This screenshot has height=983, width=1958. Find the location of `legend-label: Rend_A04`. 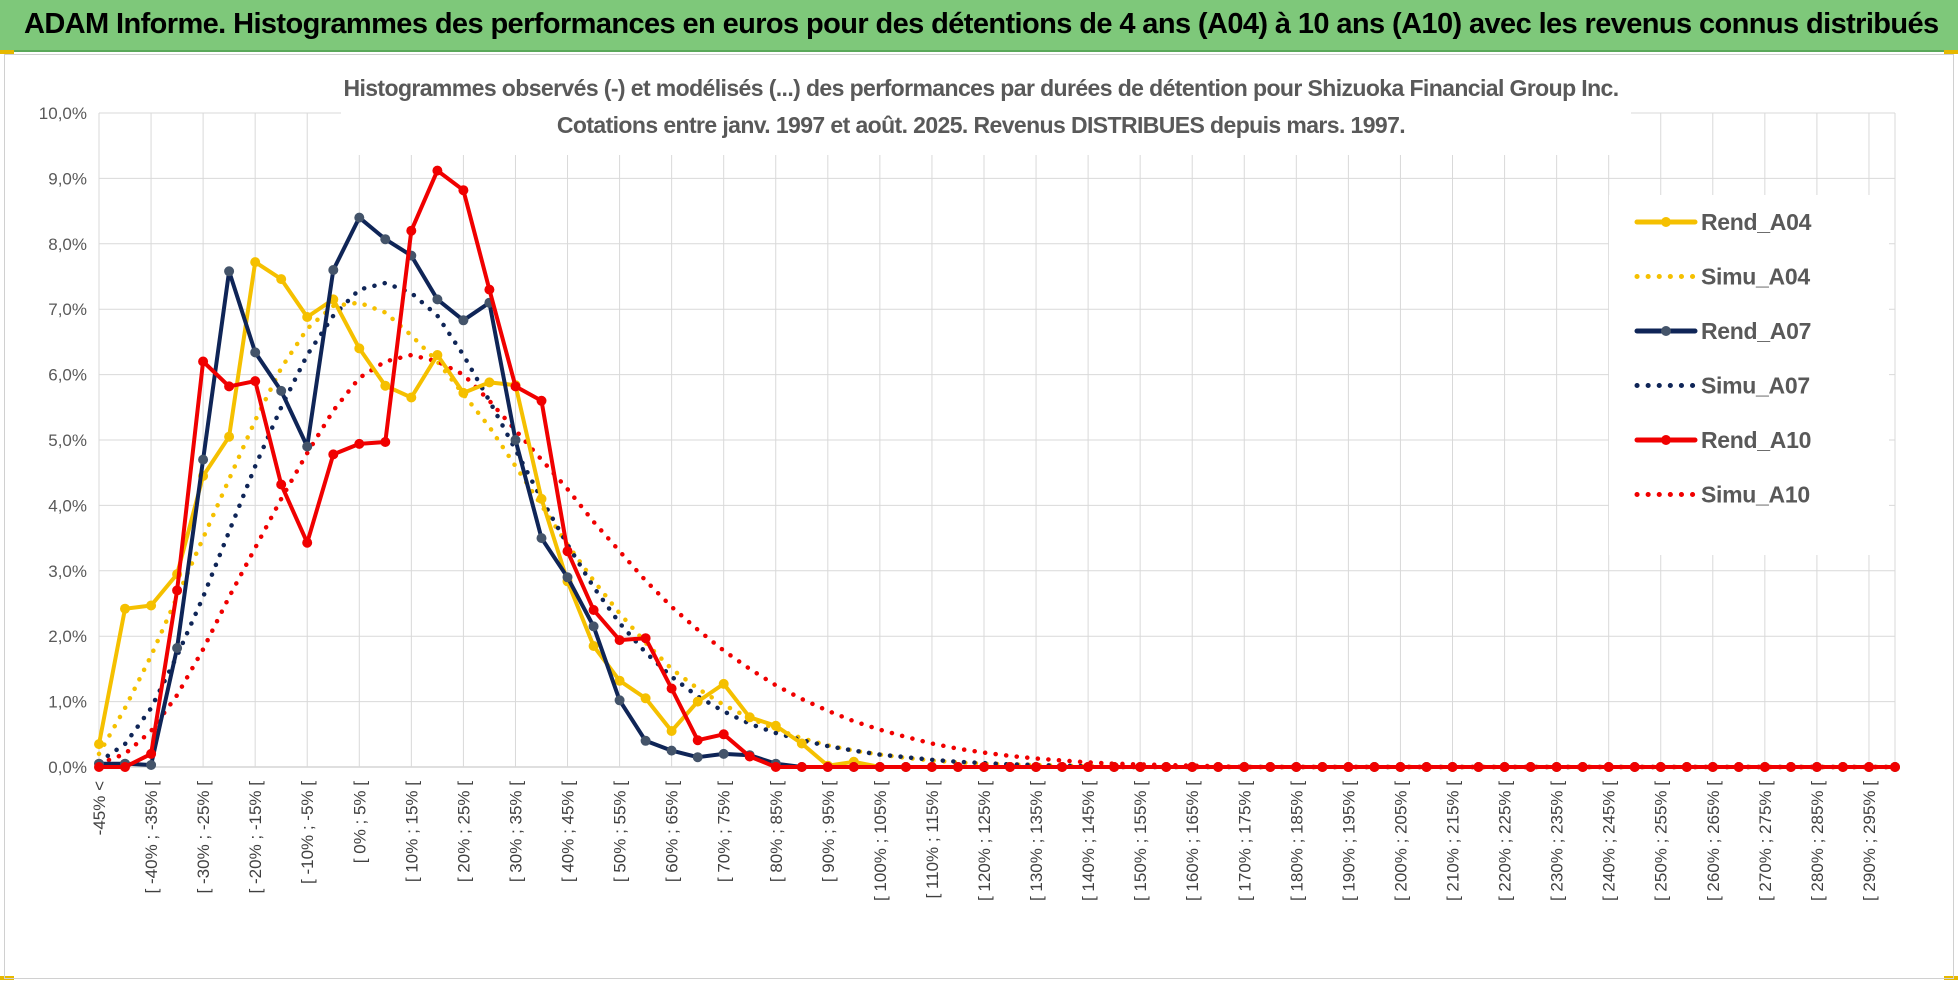

legend-label: Rend_A04 is located at coordinates (1756, 222).